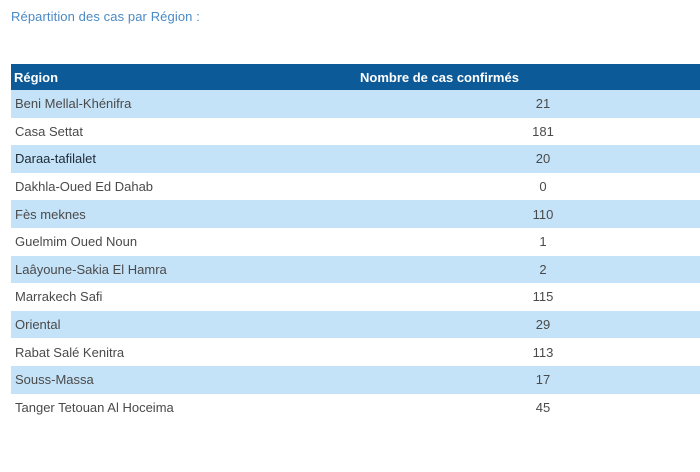 The image size is (700, 472). I want to click on cases-cell: 115, so click(543, 297).